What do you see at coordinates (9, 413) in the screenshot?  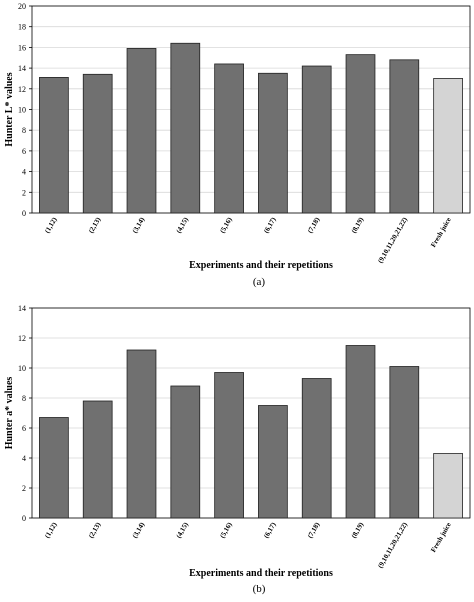 I see `y-axis-title: Hunter a* values` at bounding box center [9, 413].